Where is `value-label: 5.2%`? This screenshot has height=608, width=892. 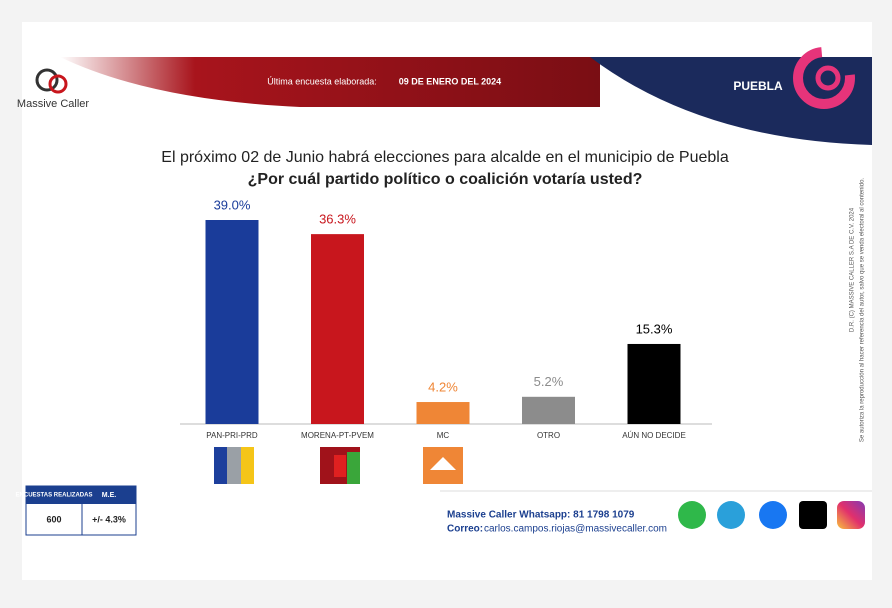
value-label: 5.2% is located at coordinates (549, 381).